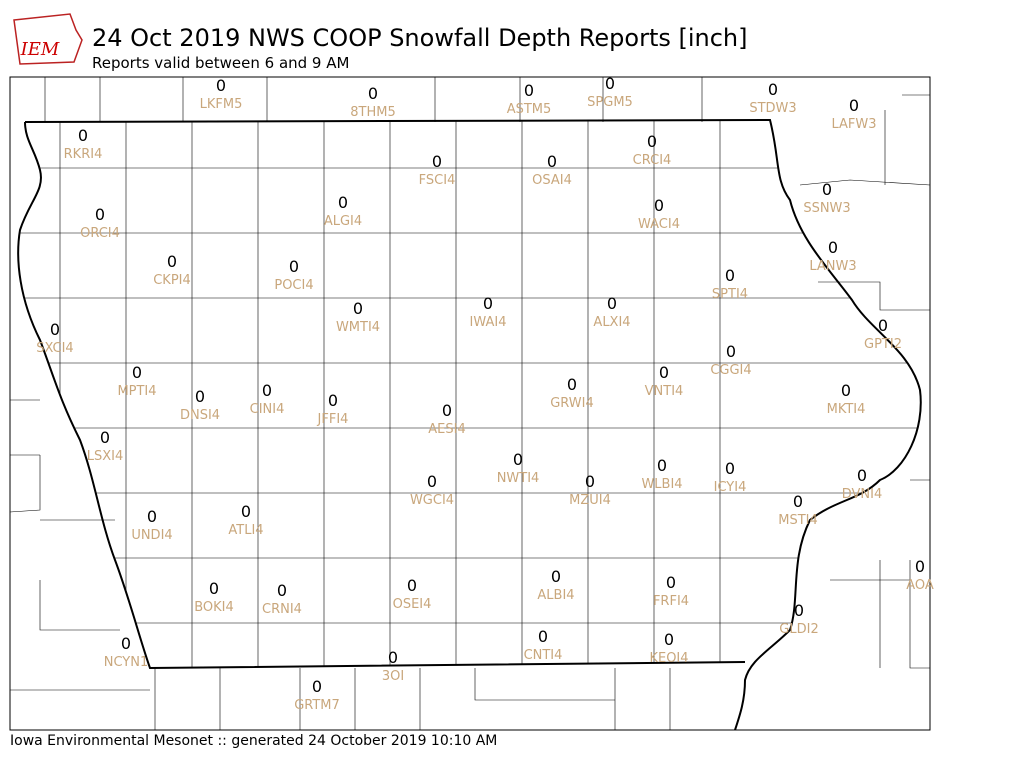  Describe the element at coordinates (172, 280) in the screenshot. I see `station-id: CKPI4` at that location.